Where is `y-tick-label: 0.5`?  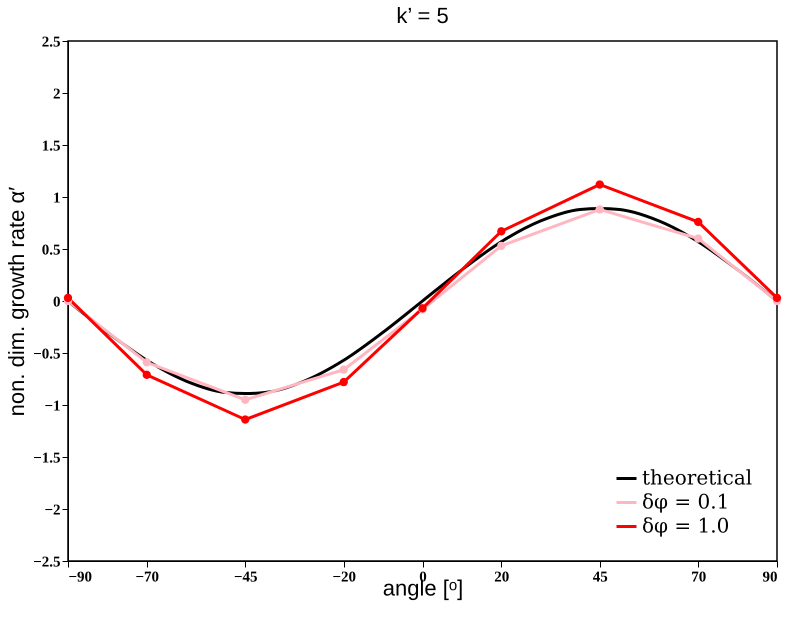 y-tick-label: 0.5 is located at coordinates (51, 250).